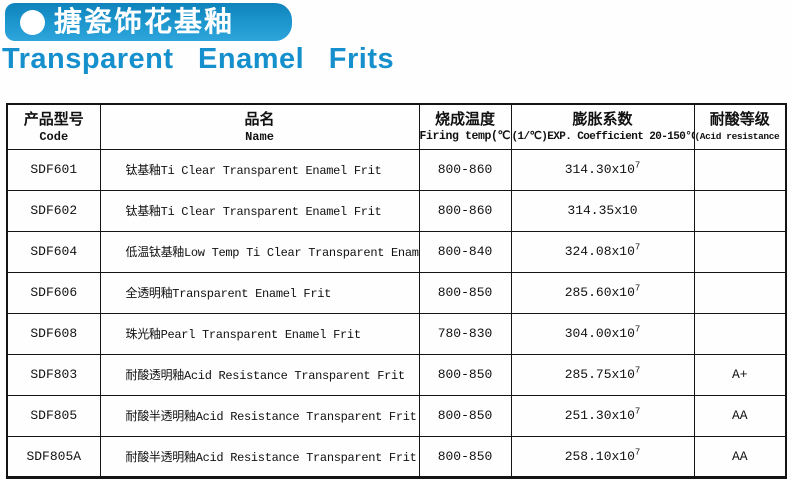 This screenshot has height=481, width=791. I want to click on cell-name: 珠光釉Pearl Transparent Enamel Frit, so click(259, 333).